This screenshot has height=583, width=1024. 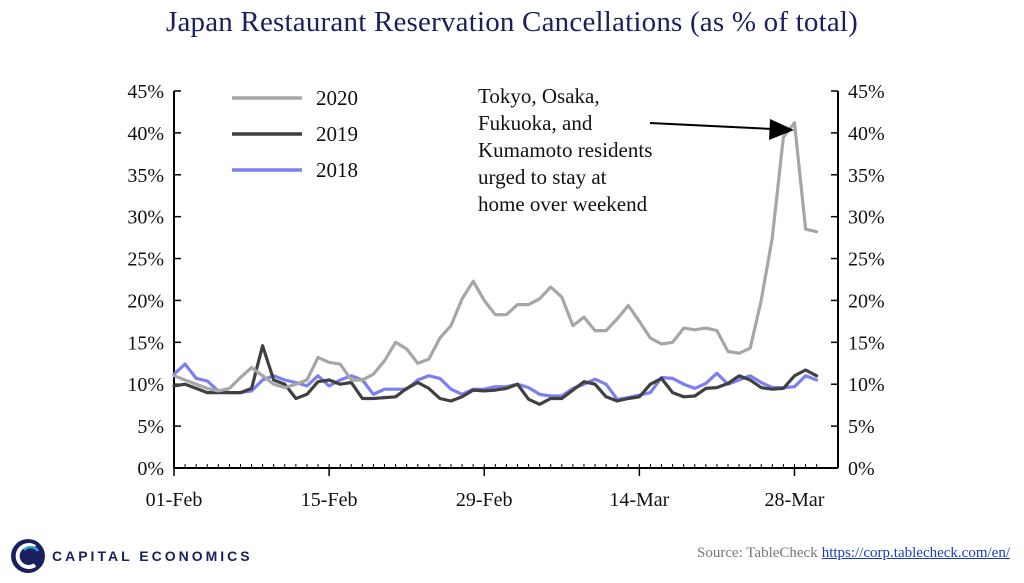 What do you see at coordinates (542, 177) in the screenshot?
I see `annotation-line: urged to stay at` at bounding box center [542, 177].